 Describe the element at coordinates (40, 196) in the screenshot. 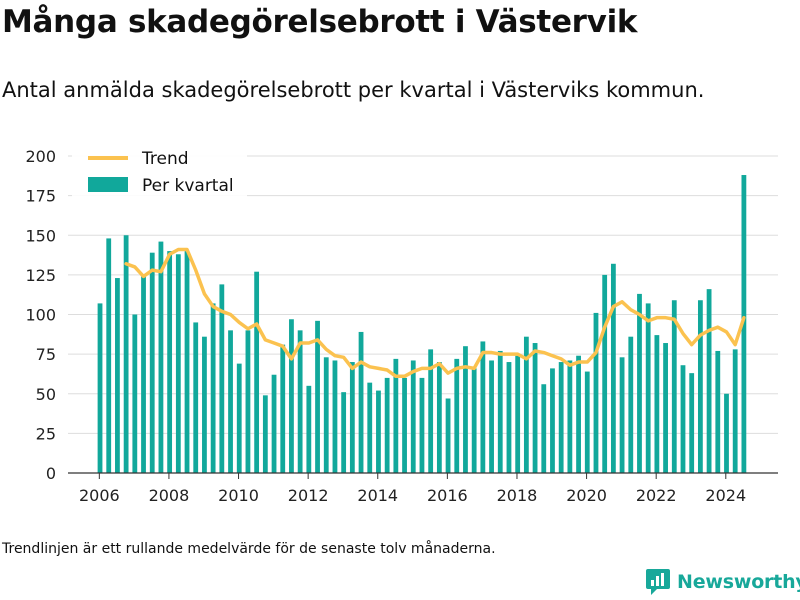

I see `y-tick-label: 175` at that location.